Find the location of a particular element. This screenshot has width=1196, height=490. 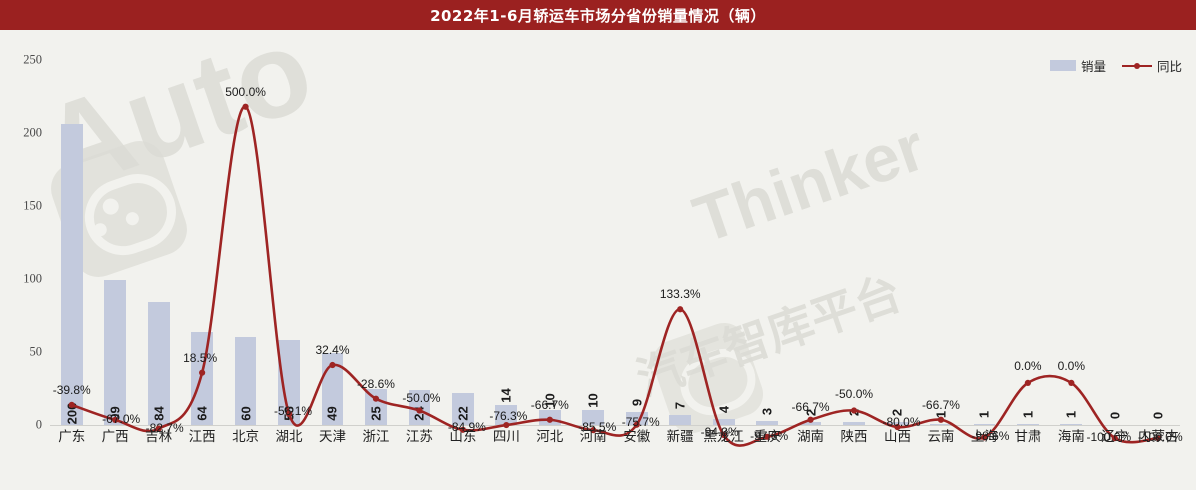

bar-slot: 10 is located at coordinates (593, 242).